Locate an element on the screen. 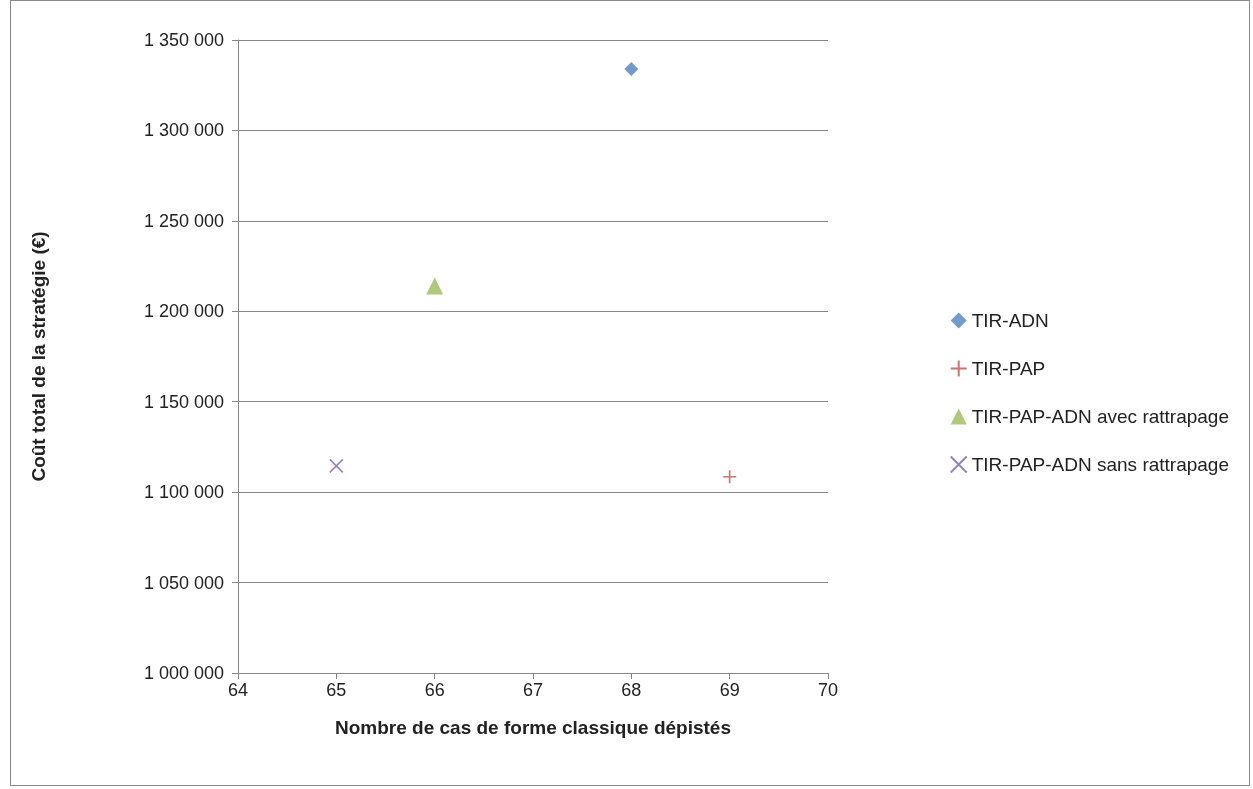 The height and width of the screenshot is (789, 1253). y-tick-label: 1 150 000 is located at coordinates (183, 401).